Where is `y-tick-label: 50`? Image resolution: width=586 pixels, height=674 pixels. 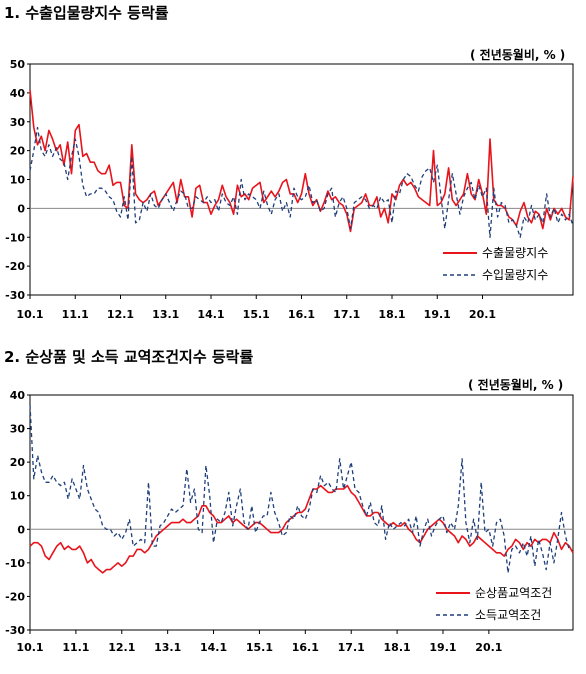 y-tick-label: 50 is located at coordinates (18, 64).